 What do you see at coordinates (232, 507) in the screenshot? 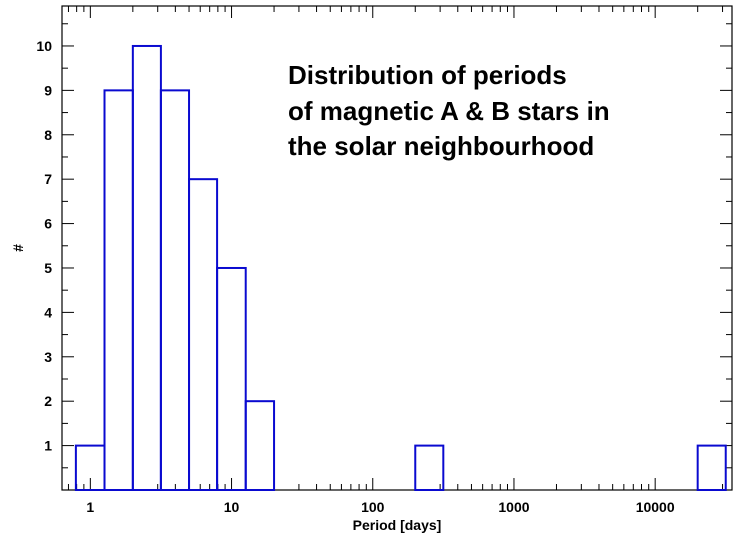
I see `x-tick-label: 10` at bounding box center [232, 507].